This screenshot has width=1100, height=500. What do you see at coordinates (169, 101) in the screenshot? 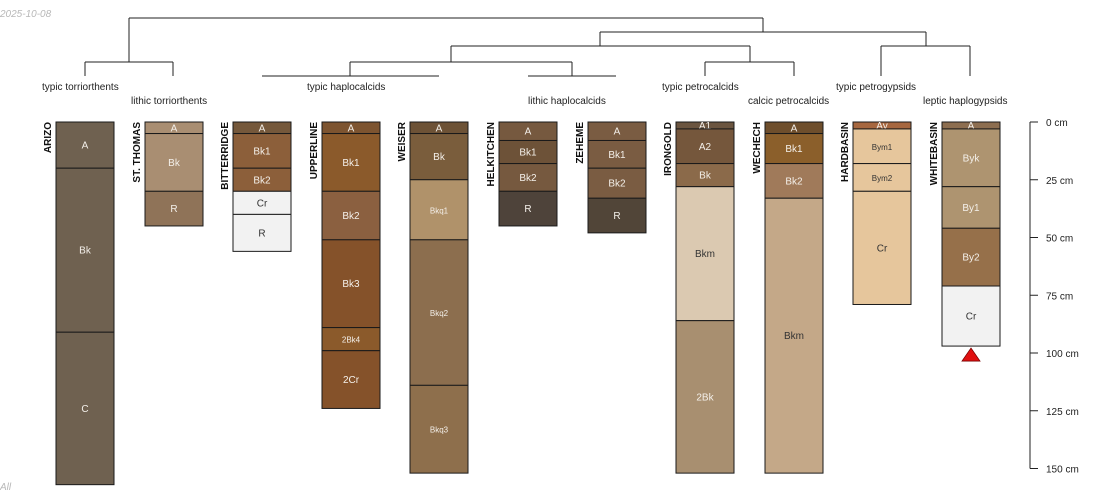
I see `taxonomy-label: lithic torriorthents` at bounding box center [169, 101].